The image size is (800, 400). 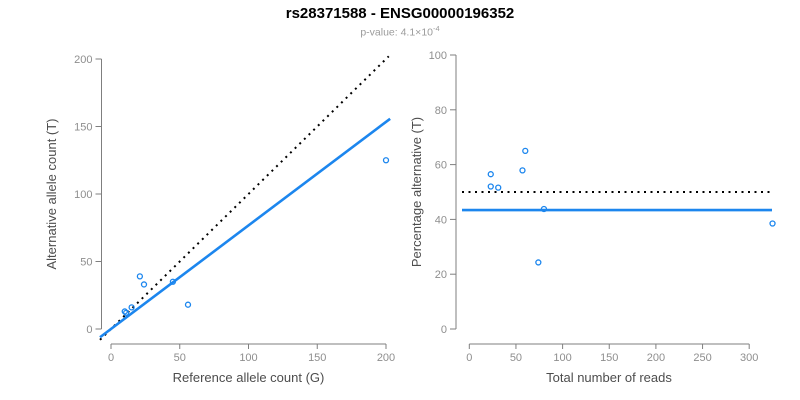 I want to click on left-y-axis-title: Alternative allele count (T), so click(x=51, y=193).